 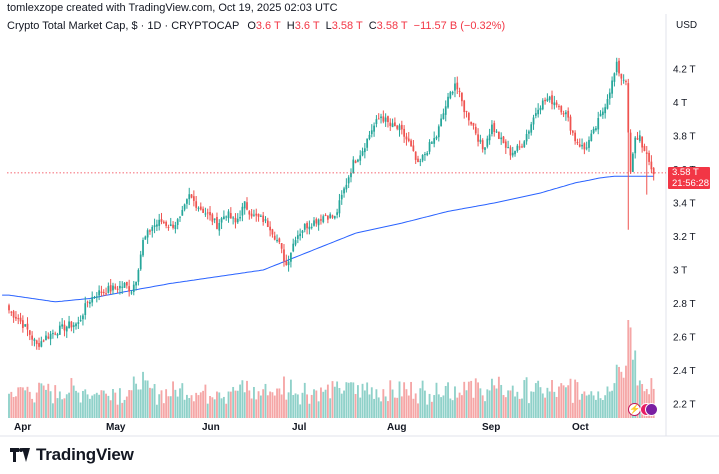 What do you see at coordinates (72, 455) in the screenshot?
I see `tradingview-footer: TradingView` at bounding box center [72, 455].